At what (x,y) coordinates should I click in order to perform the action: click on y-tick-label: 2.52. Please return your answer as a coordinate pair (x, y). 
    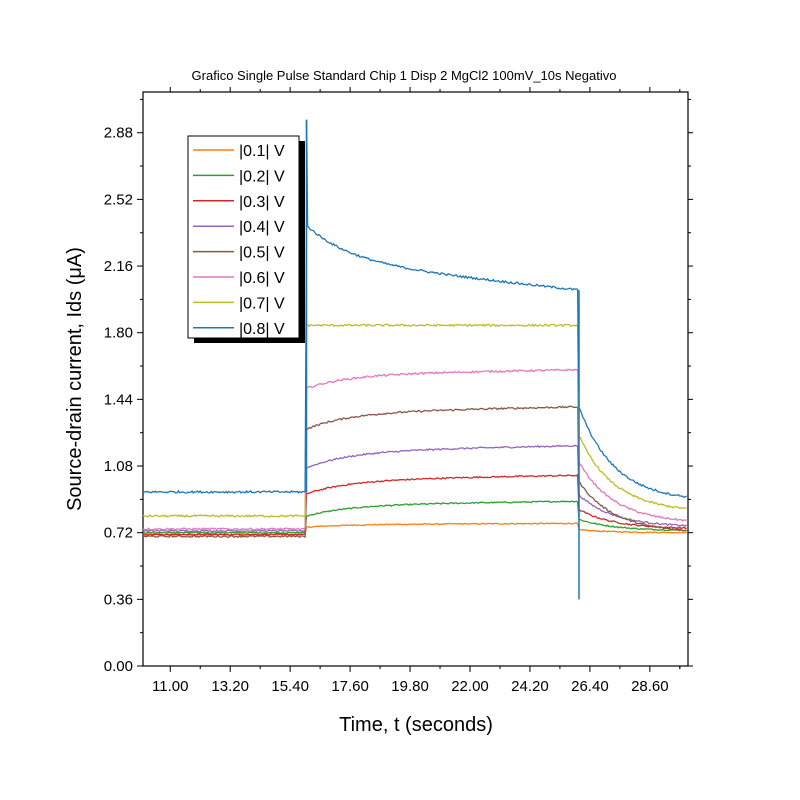
    Looking at the image, I should click on (118, 199).